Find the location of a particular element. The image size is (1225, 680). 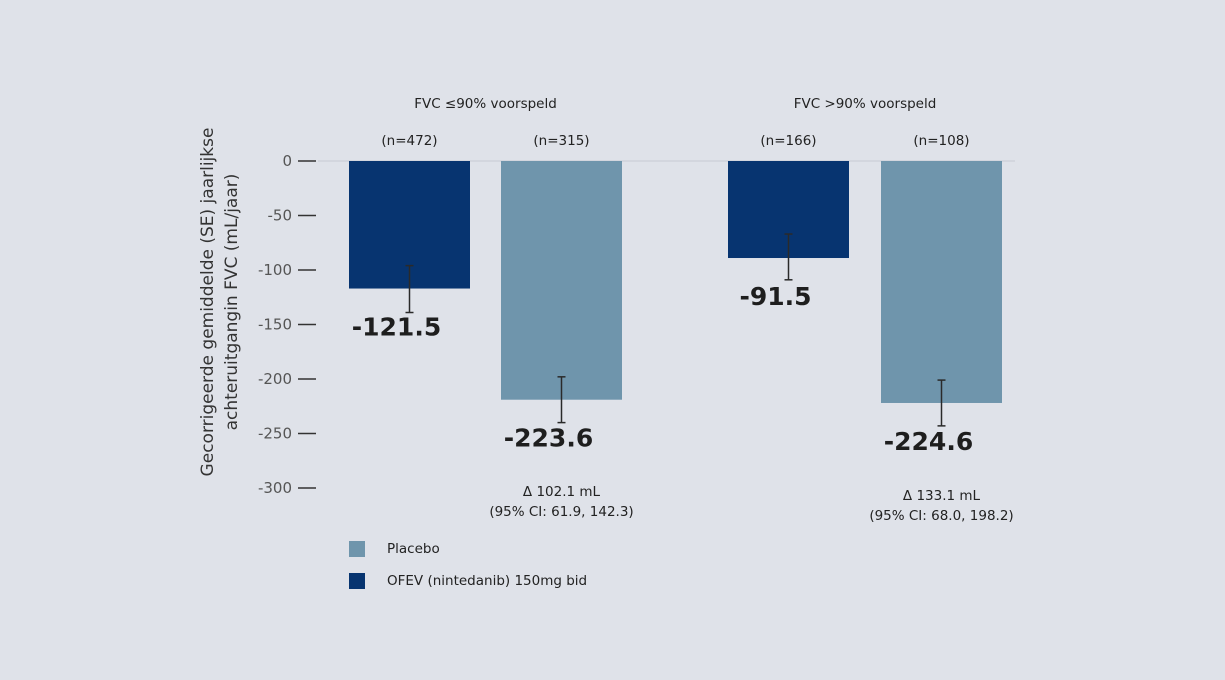

value-label-g1-b1: -121.5 is located at coordinates (396, 327).